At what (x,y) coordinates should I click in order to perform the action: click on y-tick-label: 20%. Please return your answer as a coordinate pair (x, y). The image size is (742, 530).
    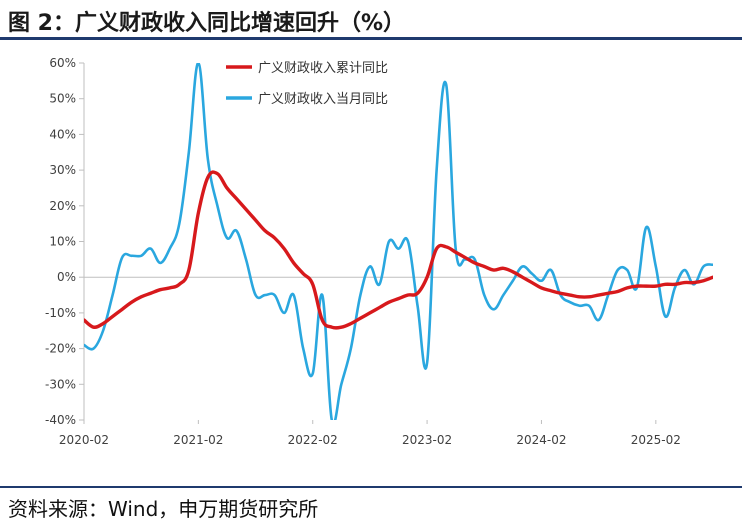
    Looking at the image, I should click on (62, 206).